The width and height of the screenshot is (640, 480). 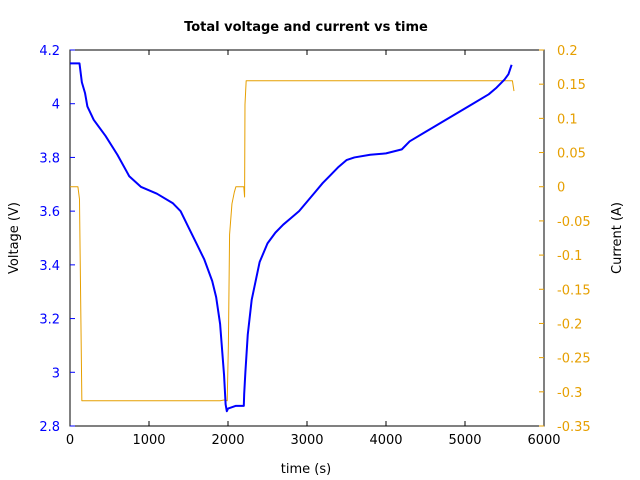 I want to click on right-y-tick-label: 0.15, so click(x=571, y=85).